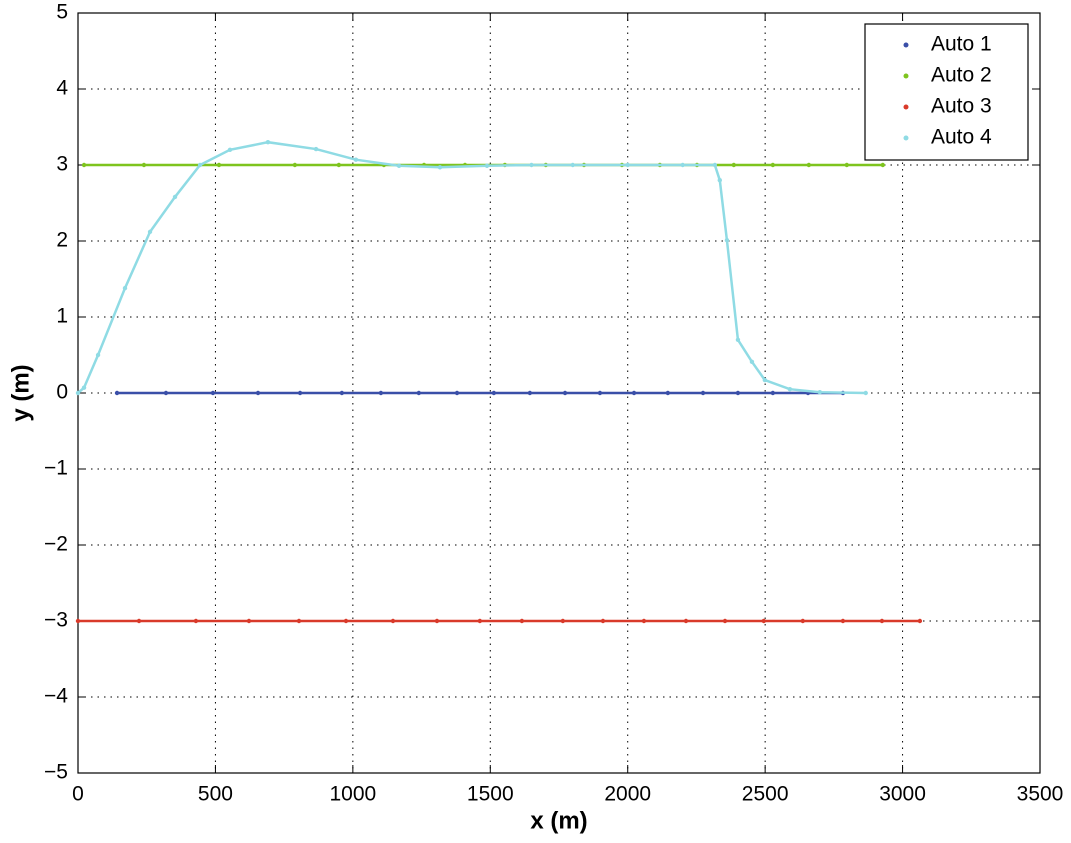 The height and width of the screenshot is (843, 1071). What do you see at coordinates (1040, 794) in the screenshot?
I see `x-tick-label: 3500` at bounding box center [1040, 794].